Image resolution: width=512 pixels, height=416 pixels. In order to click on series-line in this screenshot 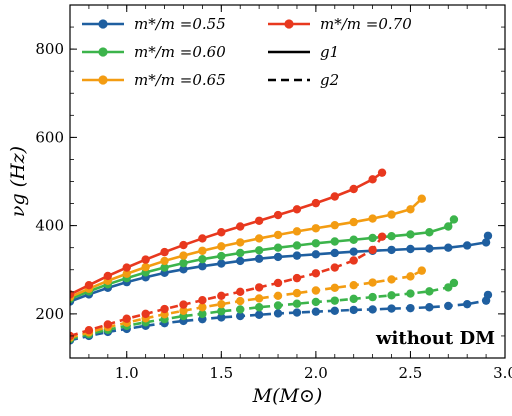, I will do `click(262, 311)`.